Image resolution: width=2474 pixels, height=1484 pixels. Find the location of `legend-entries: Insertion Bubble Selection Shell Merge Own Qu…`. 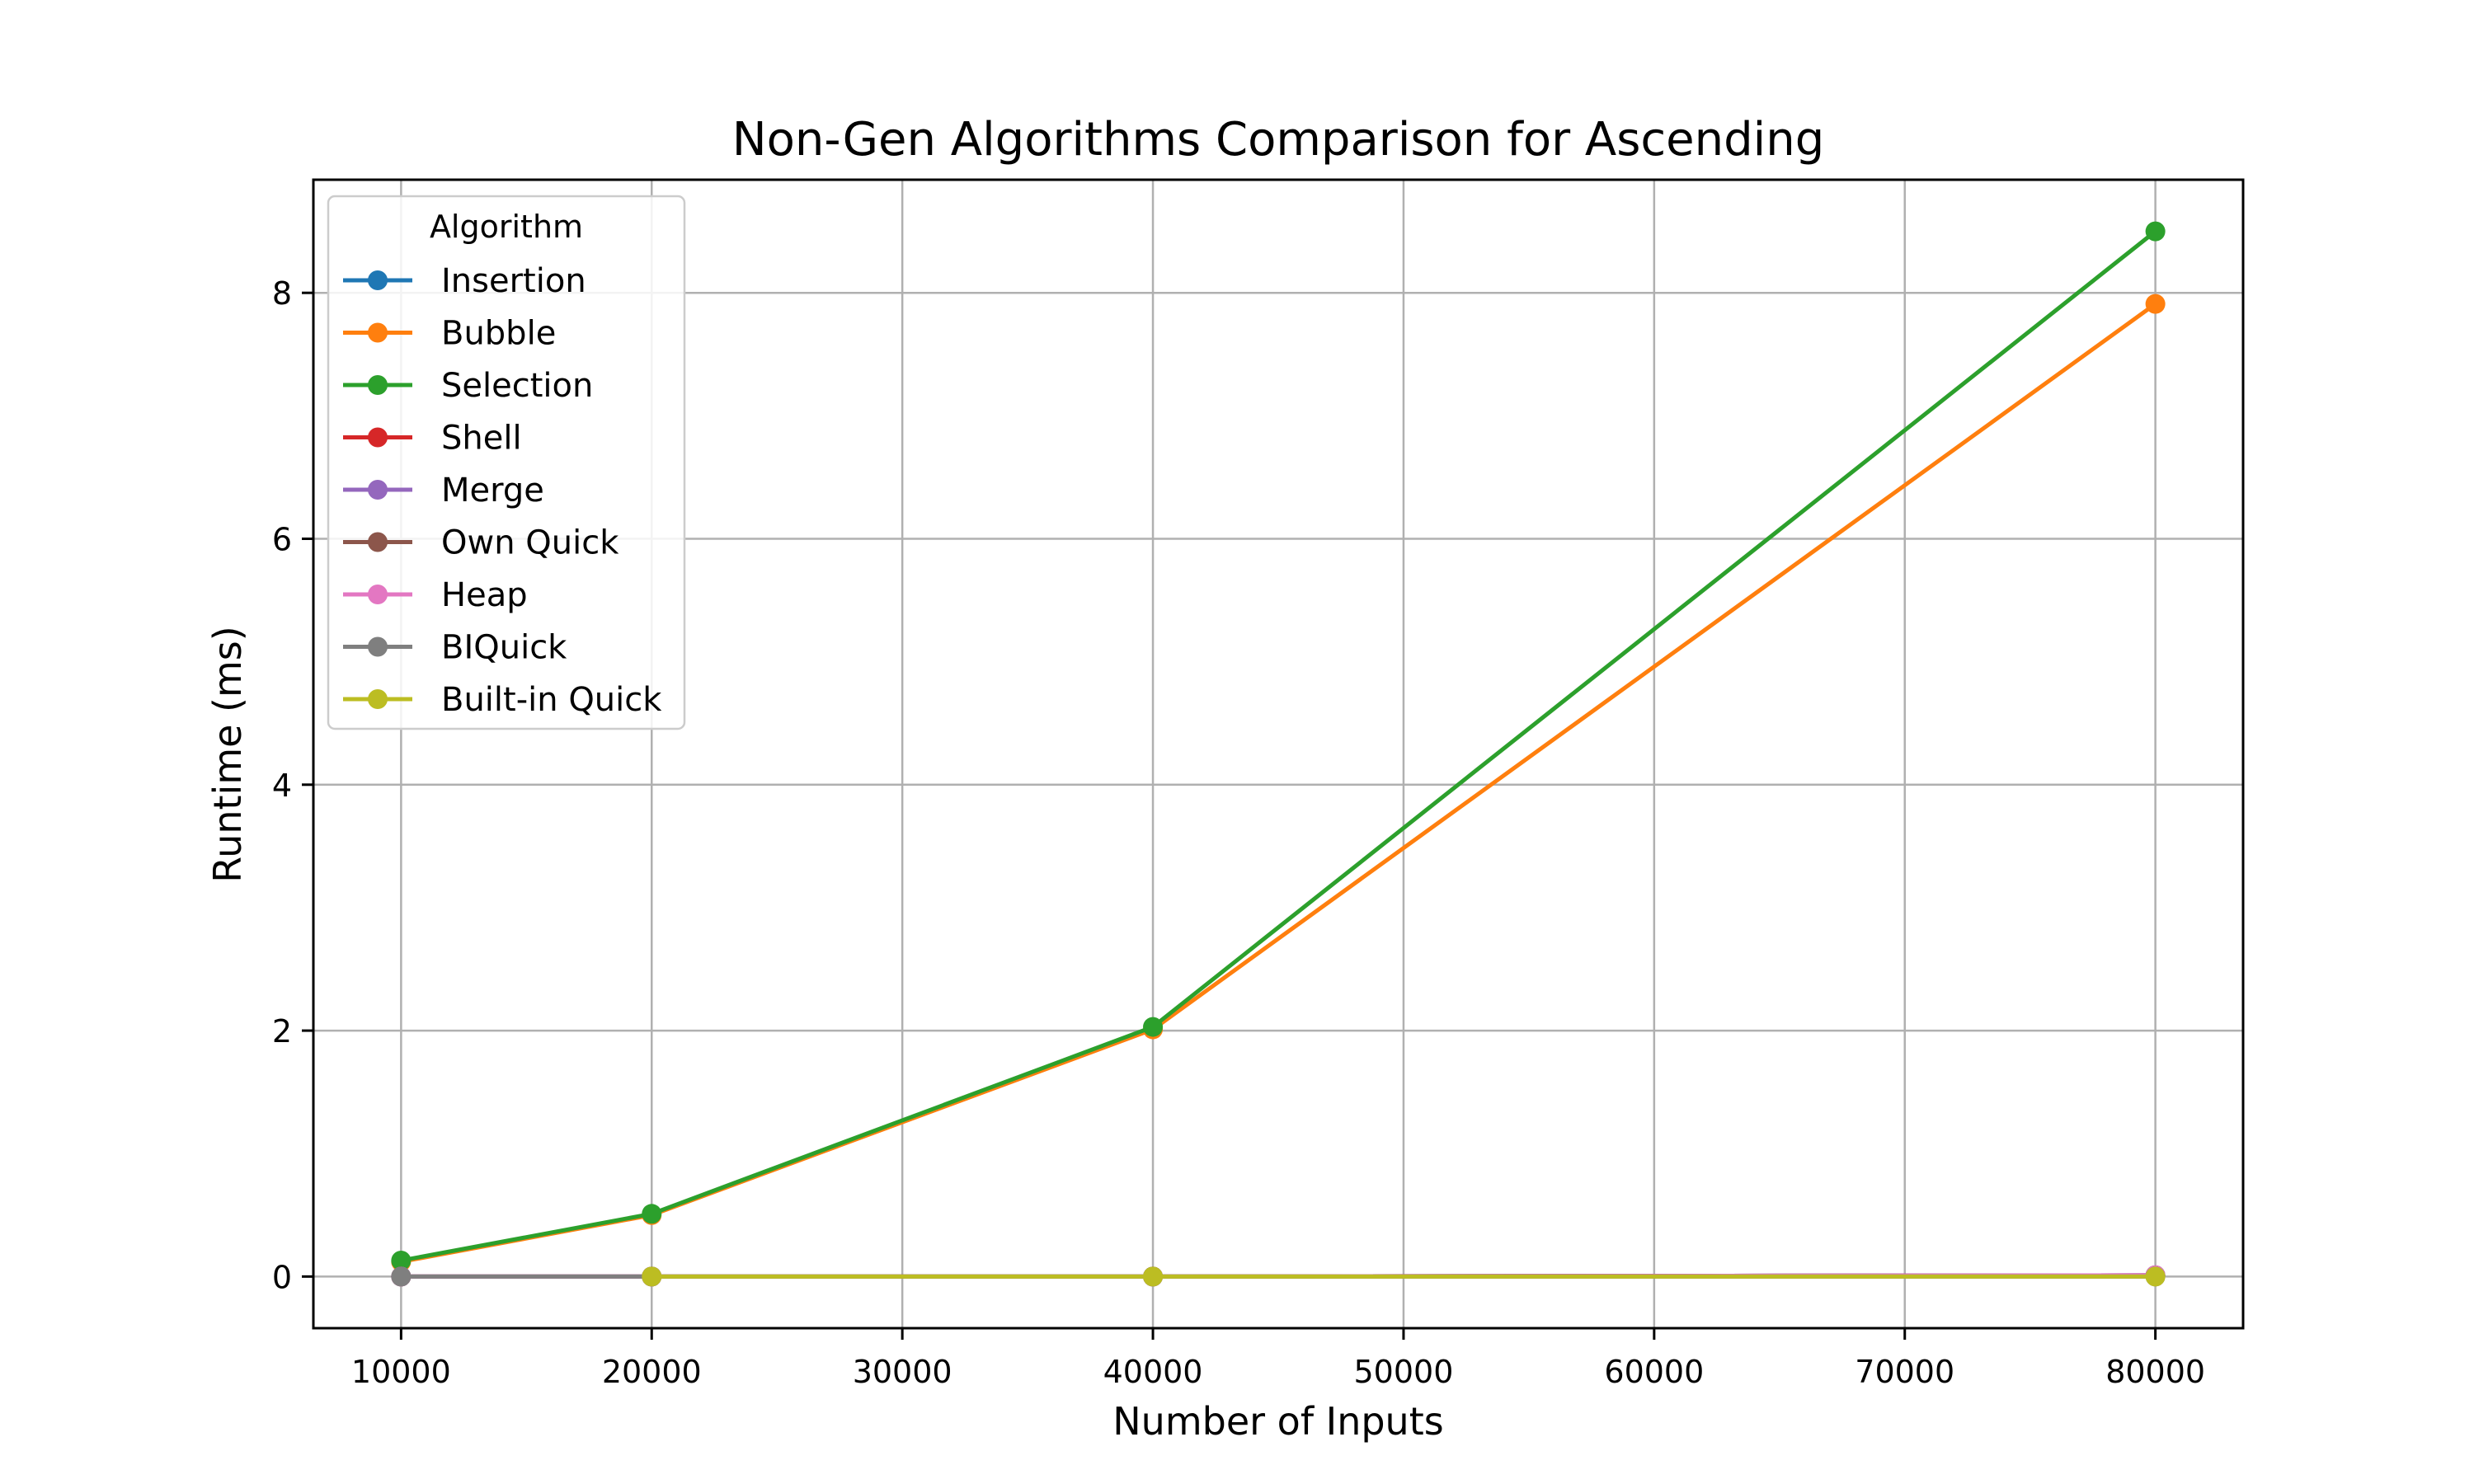

legend-entries: Insertion Bubble Selection Shell Merge Own Qu… is located at coordinates (502, 490).